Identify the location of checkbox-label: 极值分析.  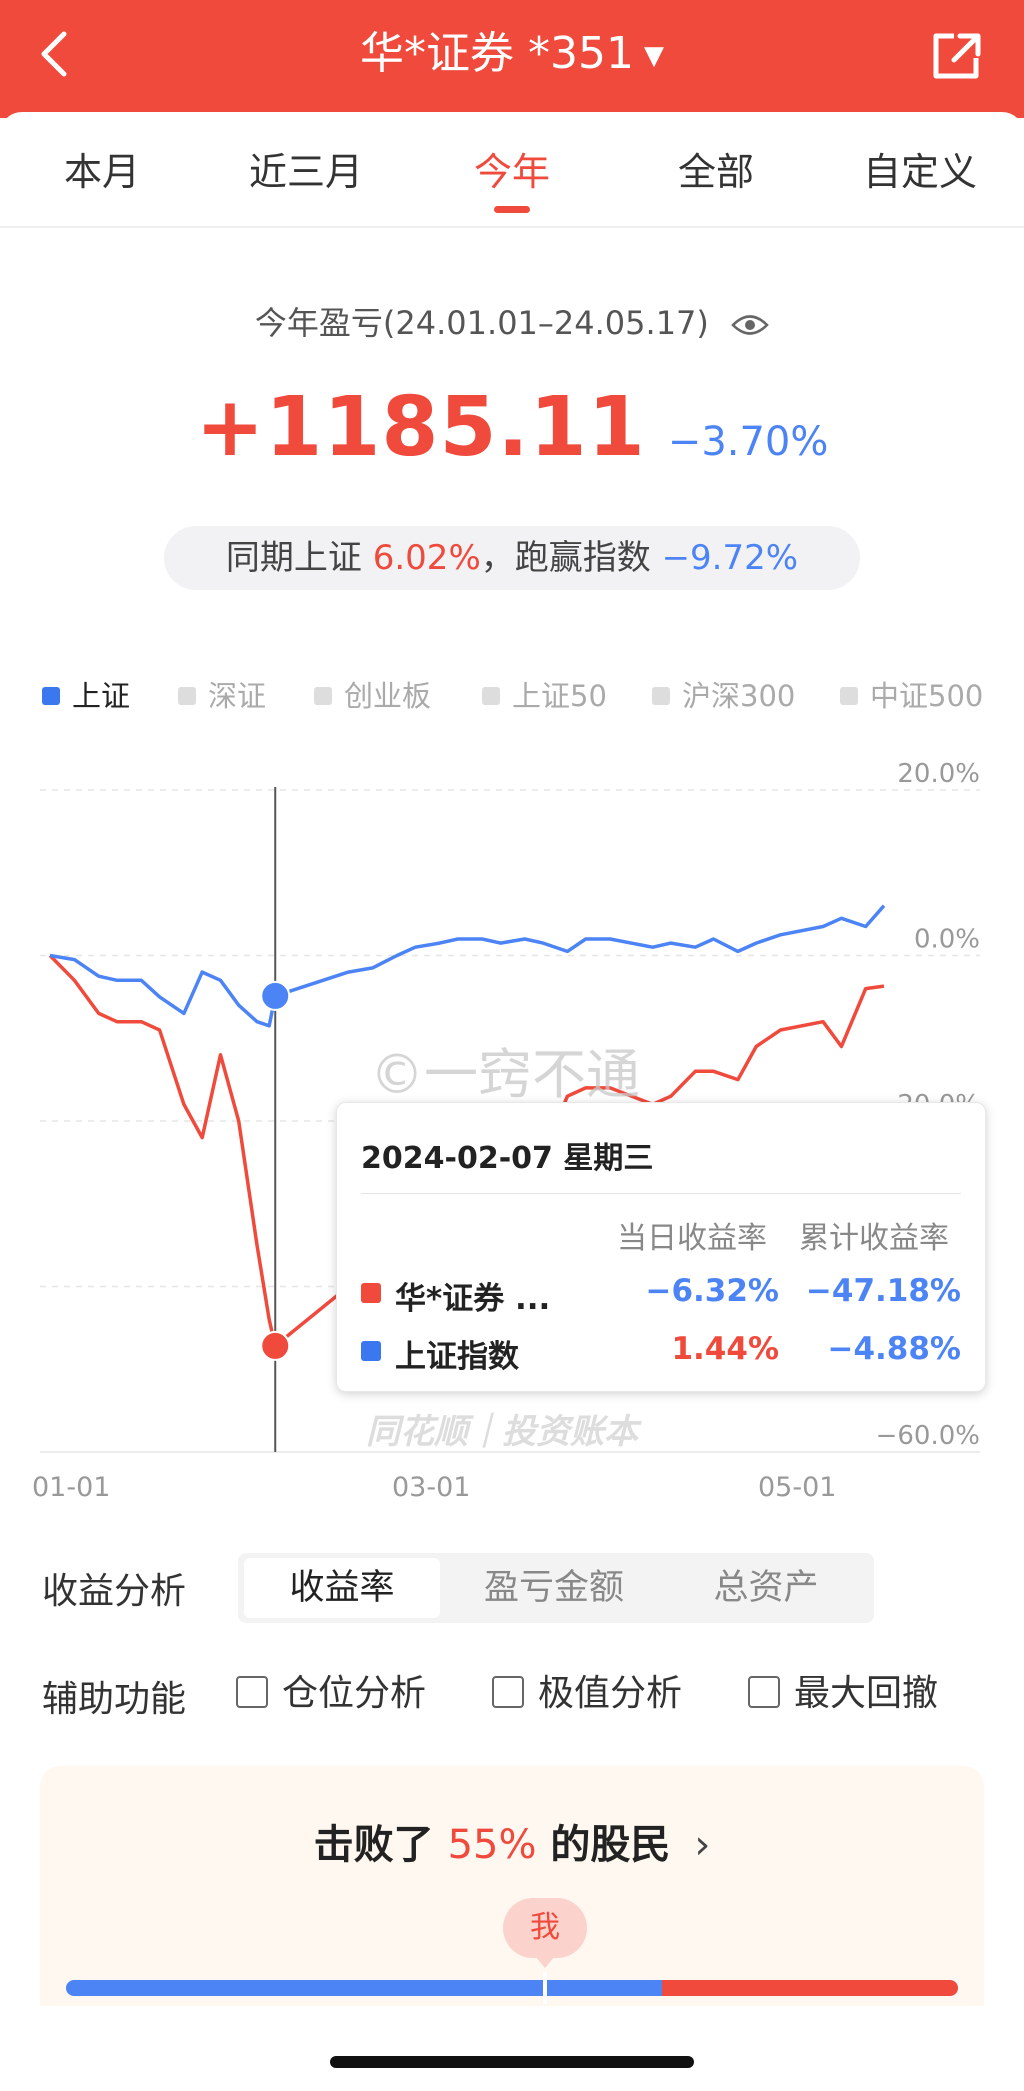
(610, 1693).